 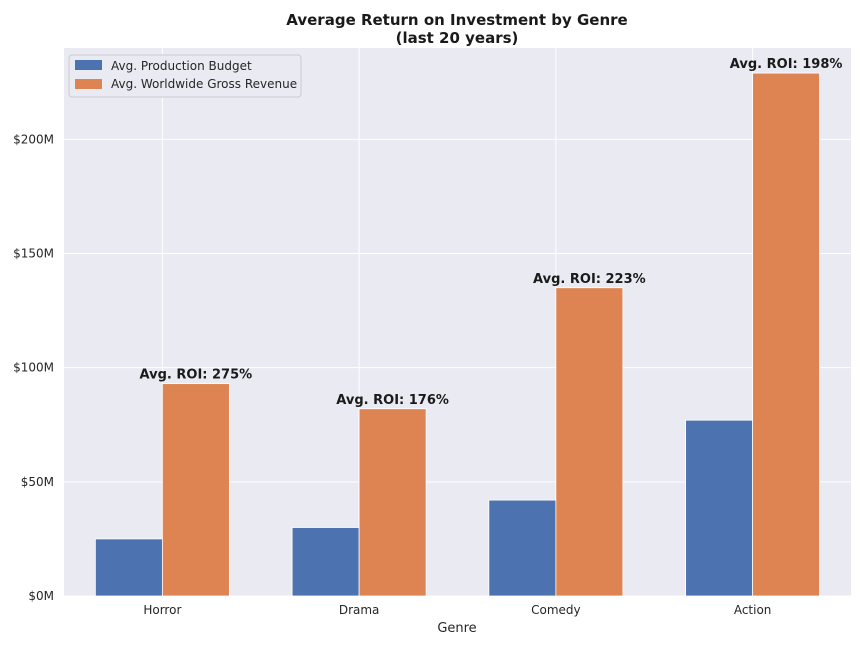 What do you see at coordinates (41, 596) in the screenshot?
I see `y-tick-label: $0M` at bounding box center [41, 596].